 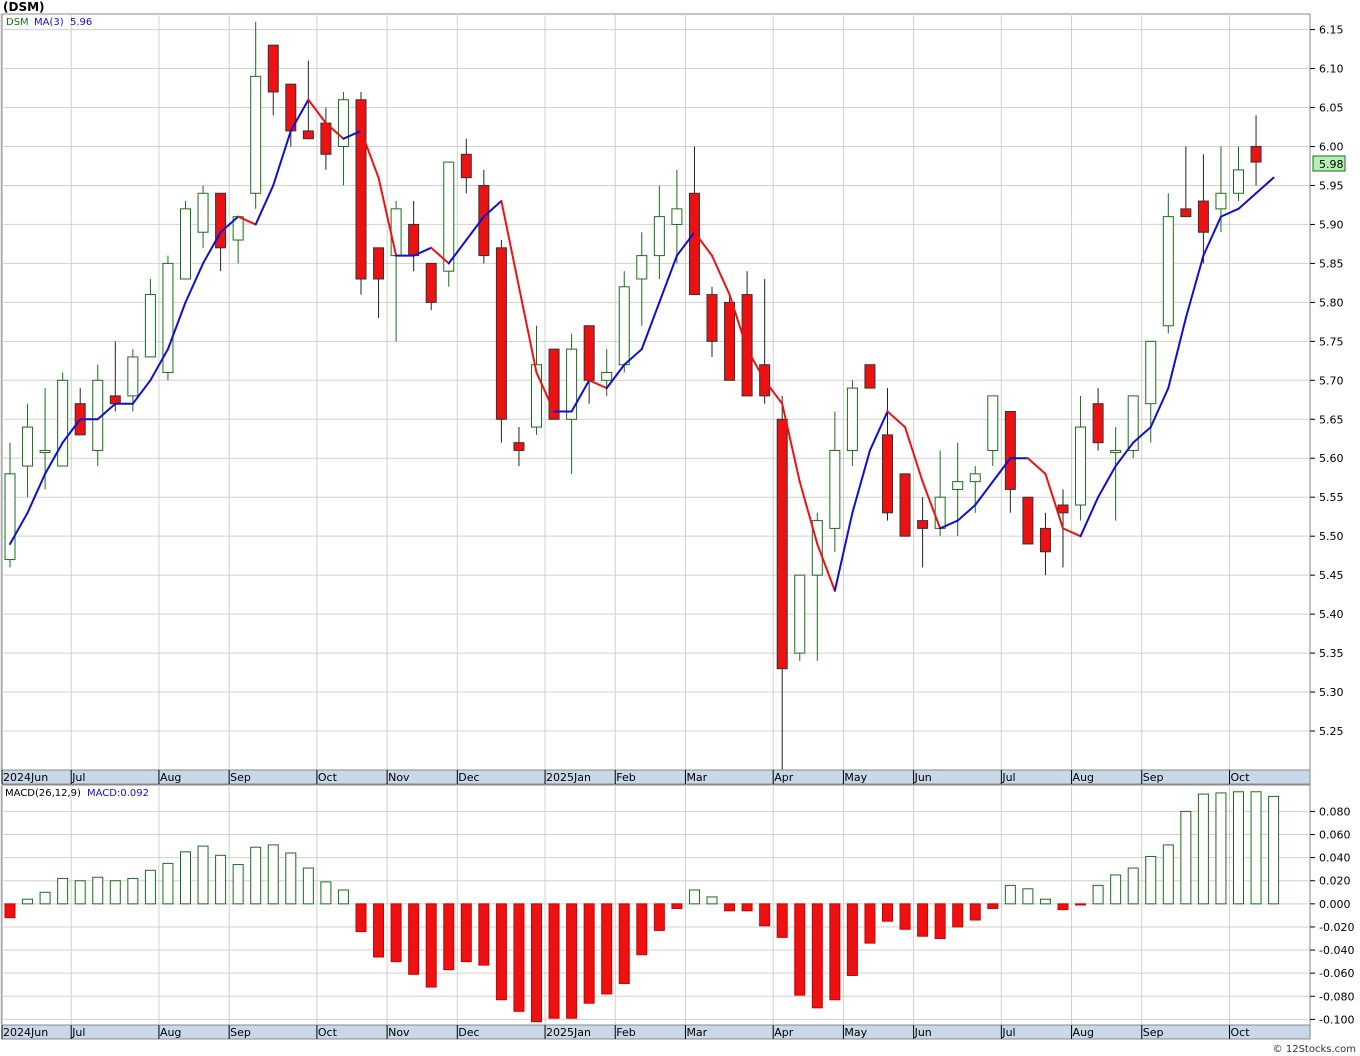 What do you see at coordinates (1331, 575) in the screenshot?
I see `price-tick-label: 5.45` at bounding box center [1331, 575].